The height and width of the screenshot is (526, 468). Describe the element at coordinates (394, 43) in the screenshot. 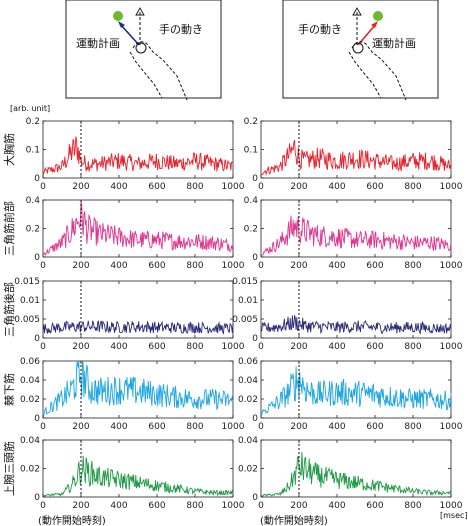

I see `plan-label-right: 運動計画` at that location.